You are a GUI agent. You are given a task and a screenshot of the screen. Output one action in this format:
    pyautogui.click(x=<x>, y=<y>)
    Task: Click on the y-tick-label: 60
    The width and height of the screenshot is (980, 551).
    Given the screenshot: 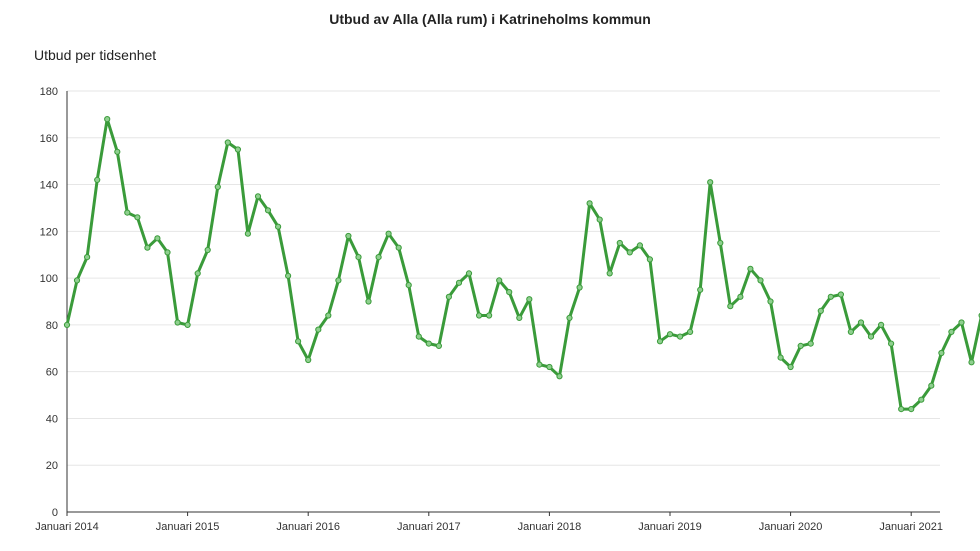 What is the action you would take?
    pyautogui.click(x=52, y=373)
    